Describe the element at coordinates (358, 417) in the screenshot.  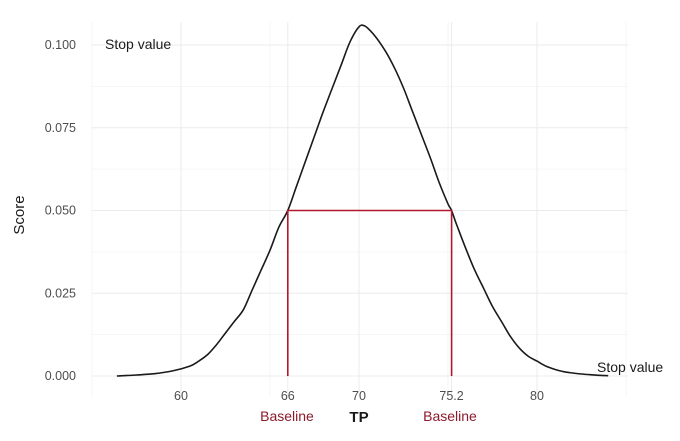
I see `x-axis-title: TP` at that location.